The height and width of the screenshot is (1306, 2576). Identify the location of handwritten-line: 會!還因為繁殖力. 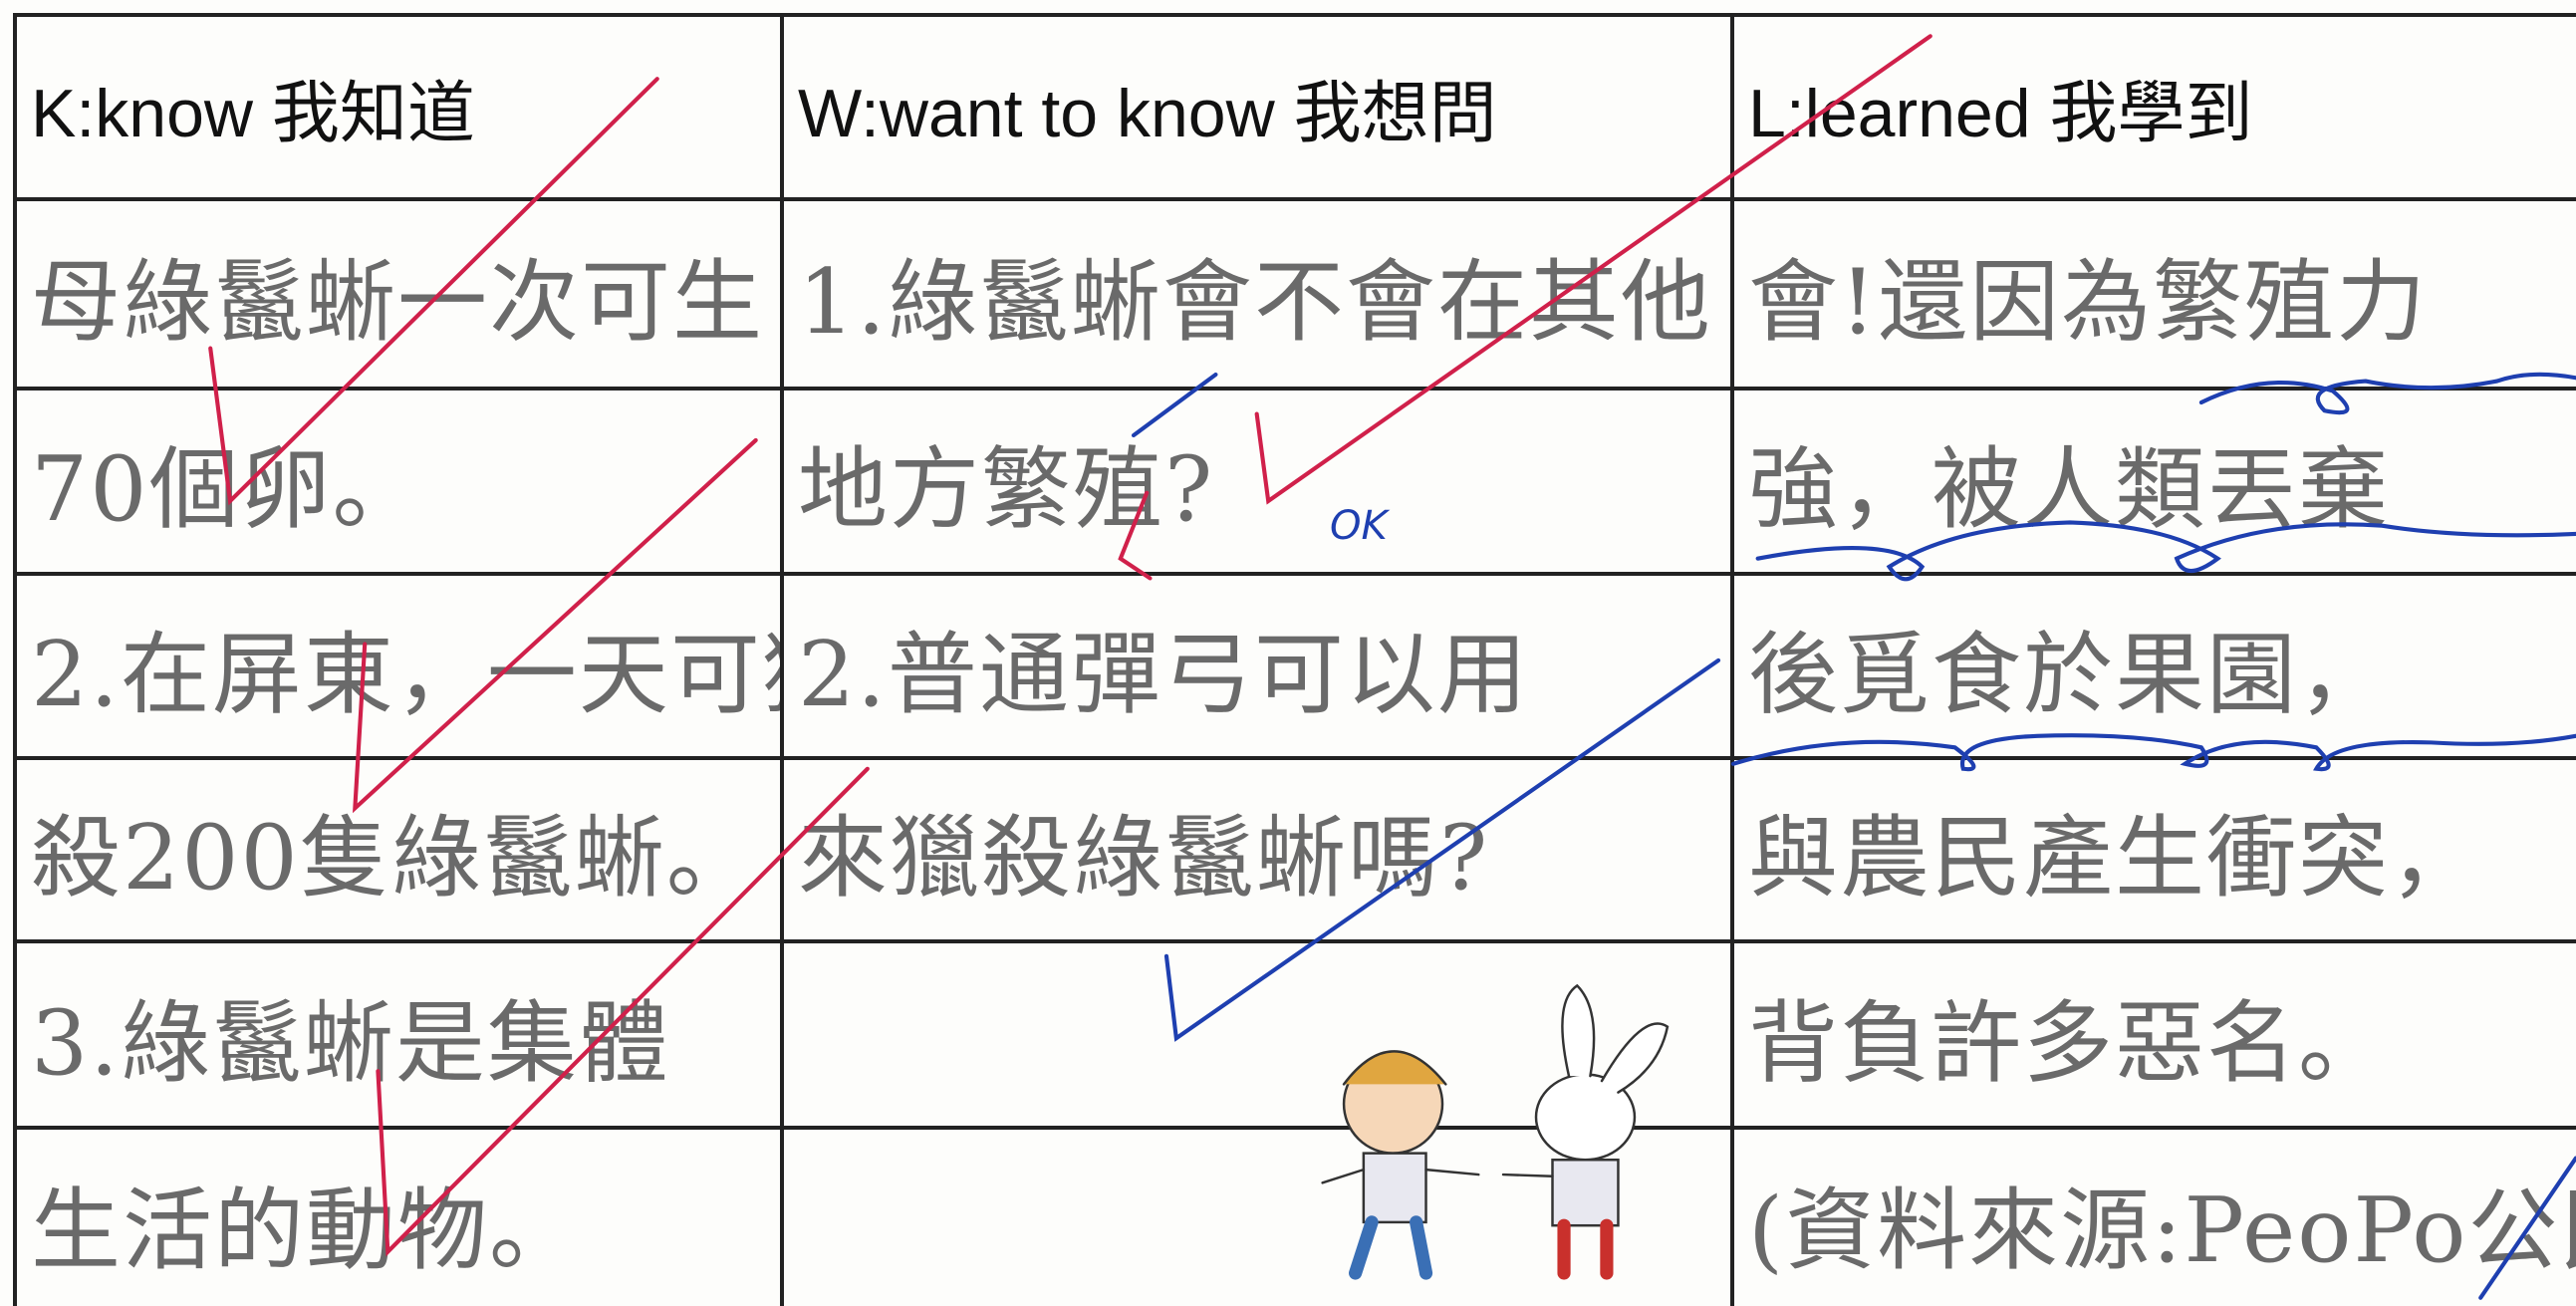
(2153, 294).